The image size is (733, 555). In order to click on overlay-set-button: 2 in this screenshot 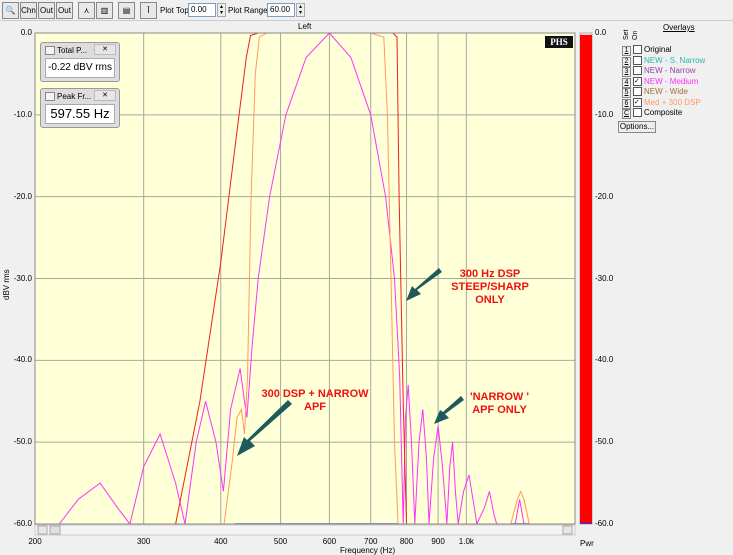, I will do `click(626, 61)`.